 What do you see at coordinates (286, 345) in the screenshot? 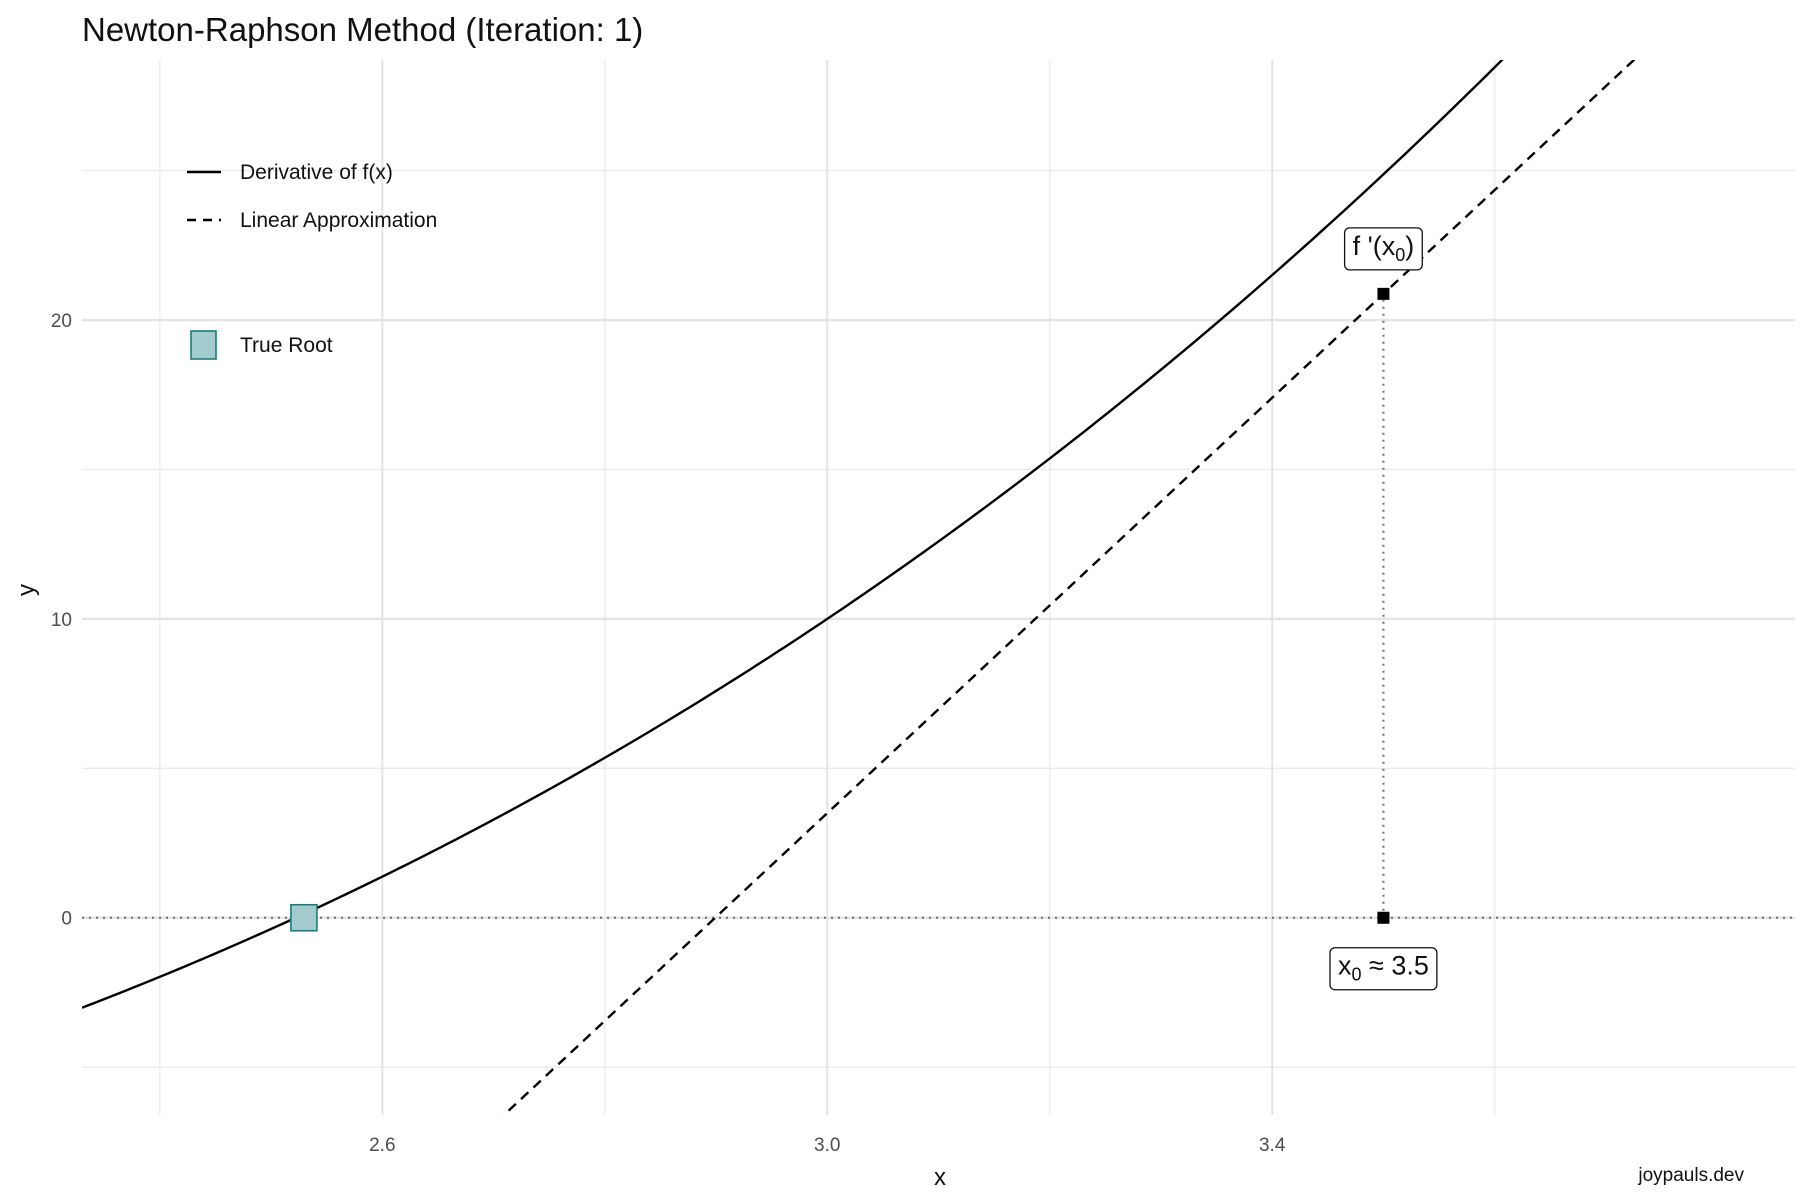
I see `legend-label: True Root` at bounding box center [286, 345].